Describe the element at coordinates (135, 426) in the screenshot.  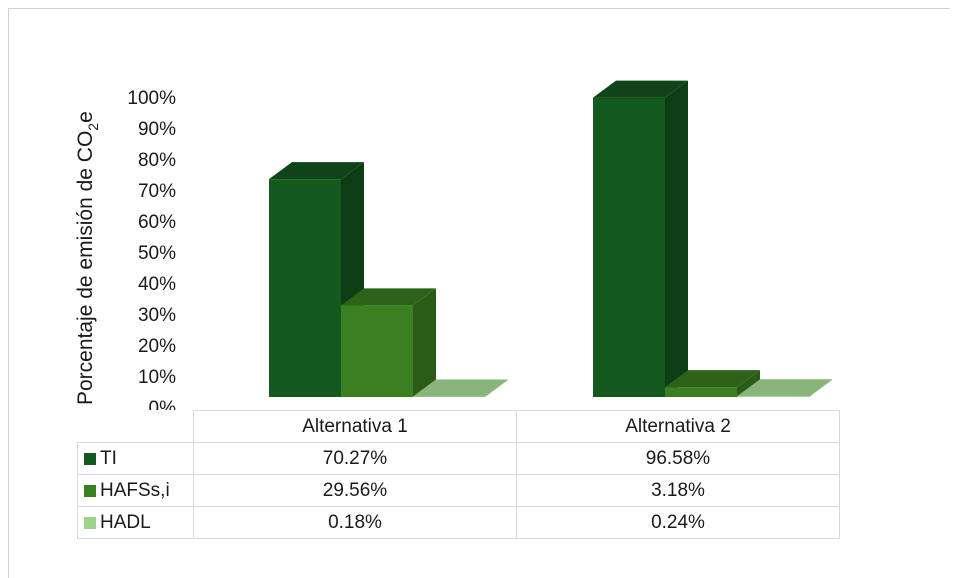
I see `table-corner` at that location.